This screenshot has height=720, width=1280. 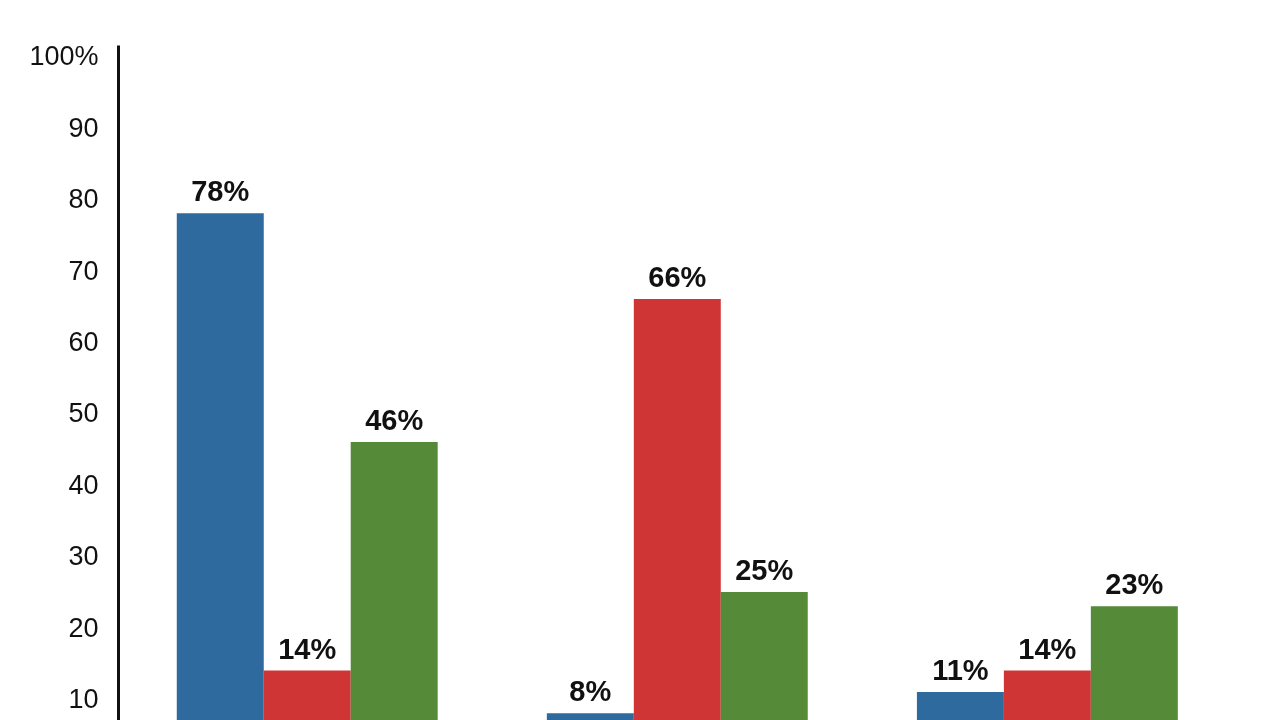 I want to click on y-tick-label: 50, so click(x=83, y=413).